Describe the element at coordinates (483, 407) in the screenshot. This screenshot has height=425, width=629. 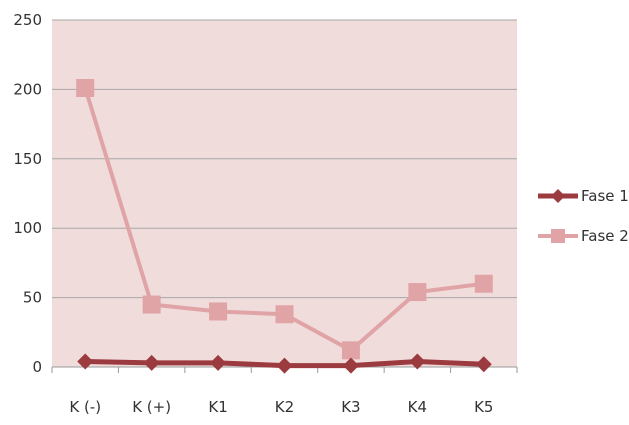
I see `x-tick-label: K5` at that location.